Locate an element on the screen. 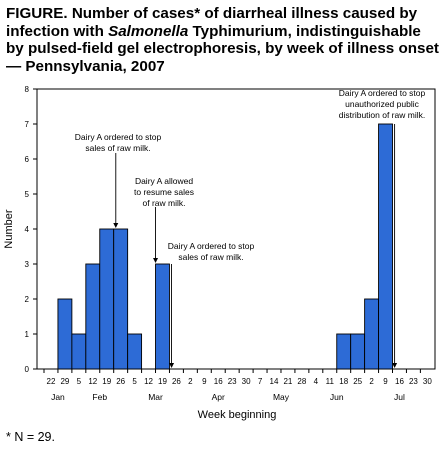  month-label: Mar is located at coordinates (155, 397).